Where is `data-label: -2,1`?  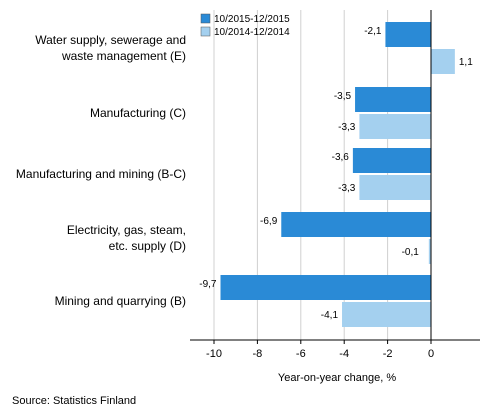 data-label: -2,1 is located at coordinates (373, 31).